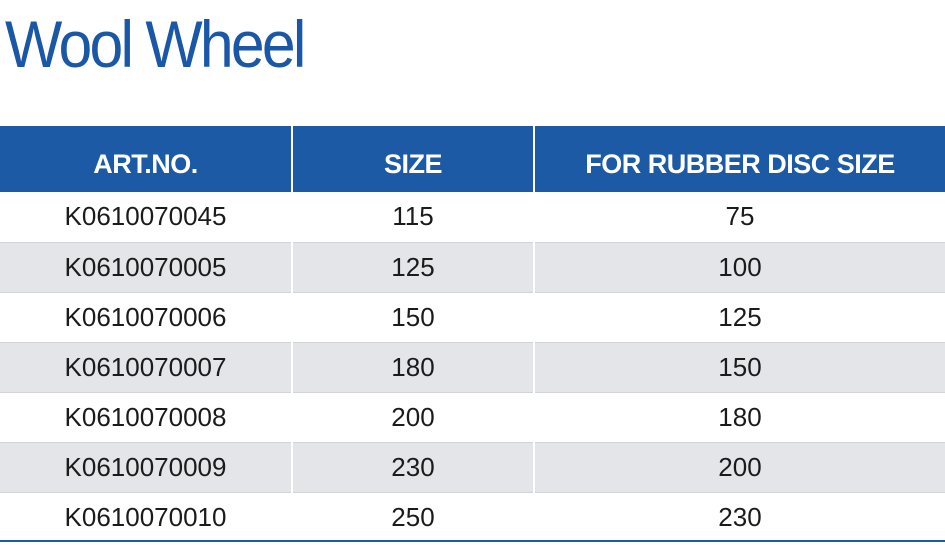 This screenshot has height=545, width=945. What do you see at coordinates (472, 541) in the screenshot?
I see `table-bottom-rule` at bounding box center [472, 541].